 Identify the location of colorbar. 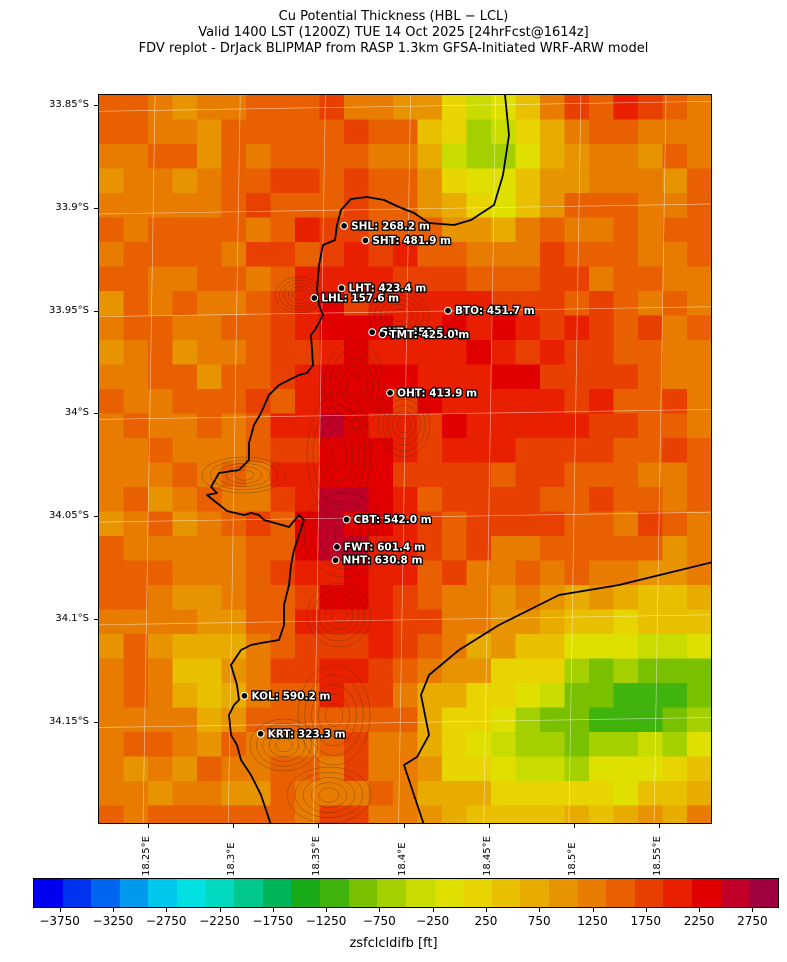
(406, 893).